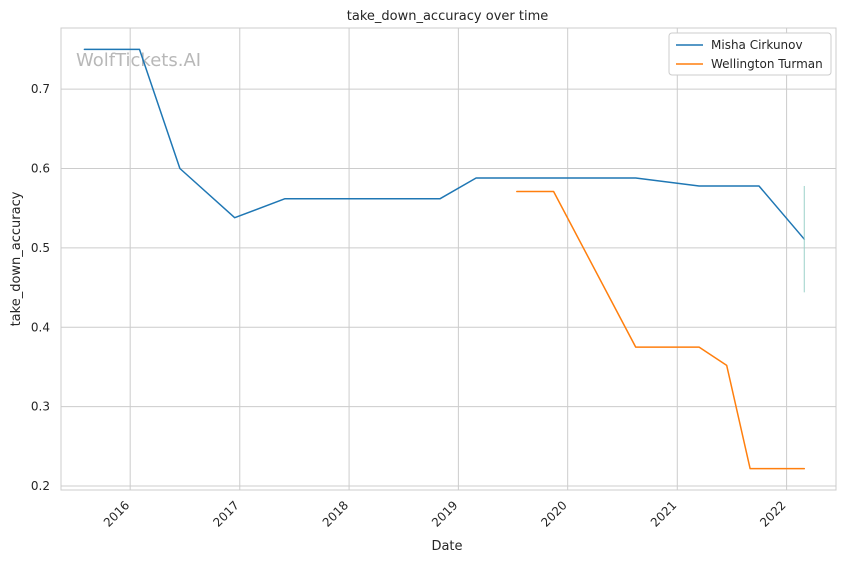  I want to click on x-tick-labels: 2016 2017 2018 2019 2020 2021 2022, so click(445, 513).